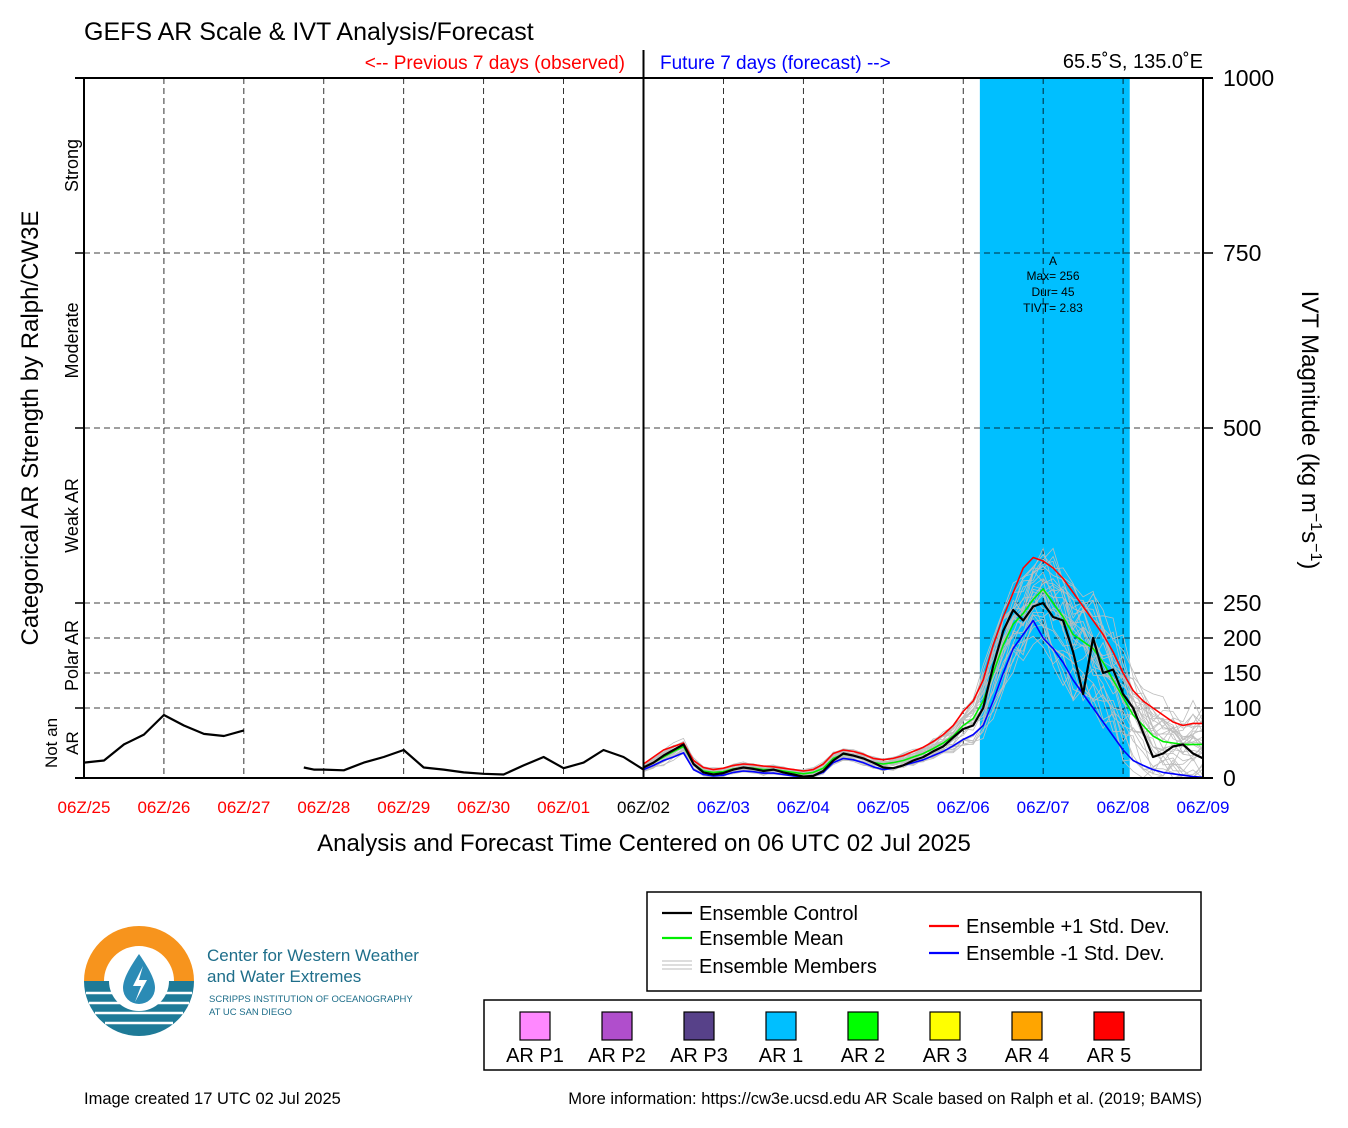 Image resolution: width=1348 pixels, height=1128 pixels. I want to click on ar-scale-label: AR 5, so click(1109, 1056).